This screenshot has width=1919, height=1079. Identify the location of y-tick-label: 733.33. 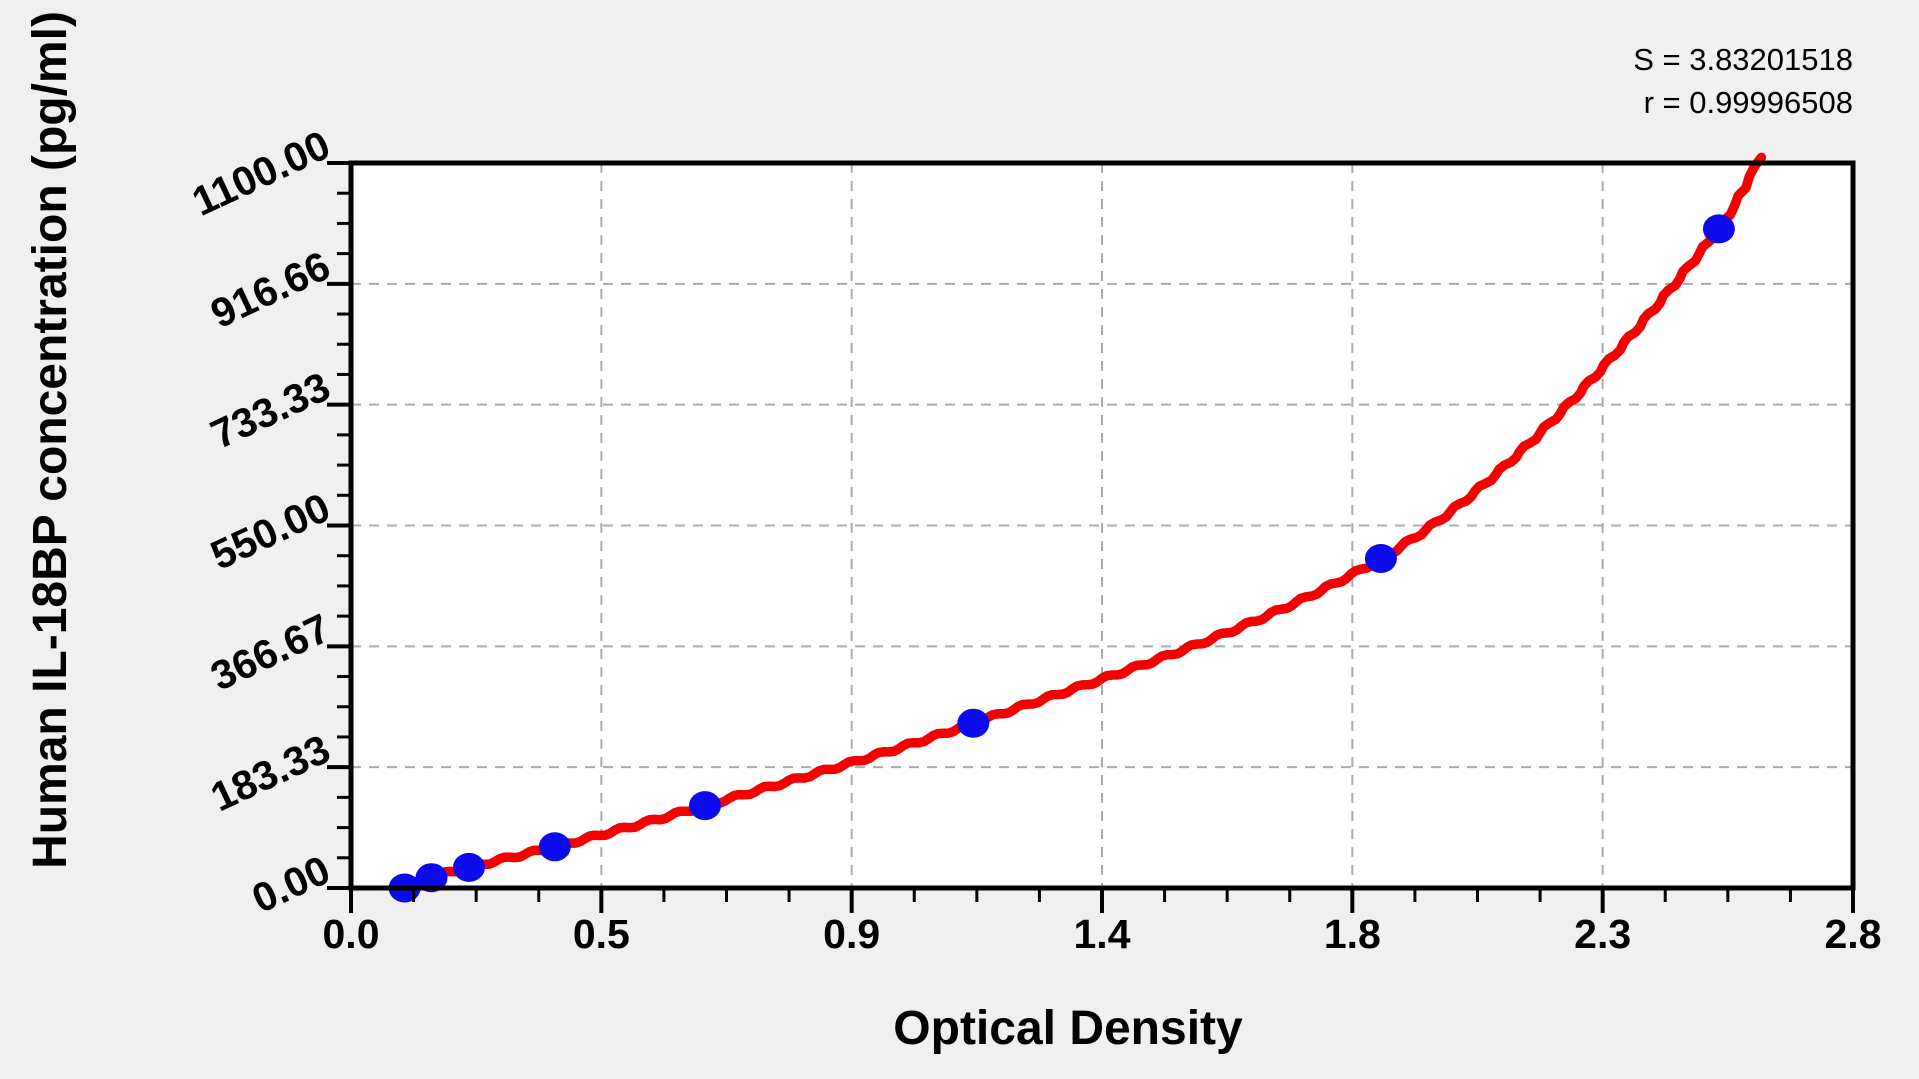
(270, 410).